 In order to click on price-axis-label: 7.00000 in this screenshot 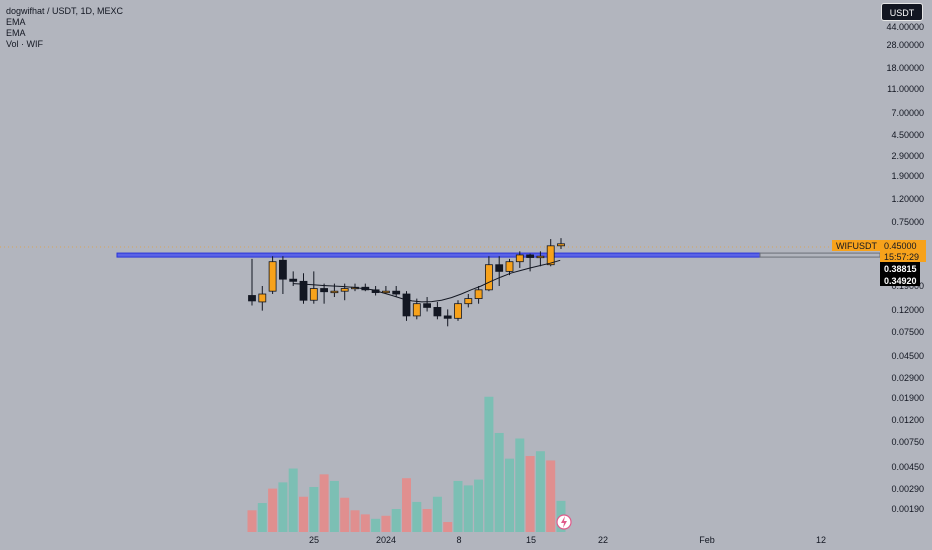, I will do `click(907, 113)`.